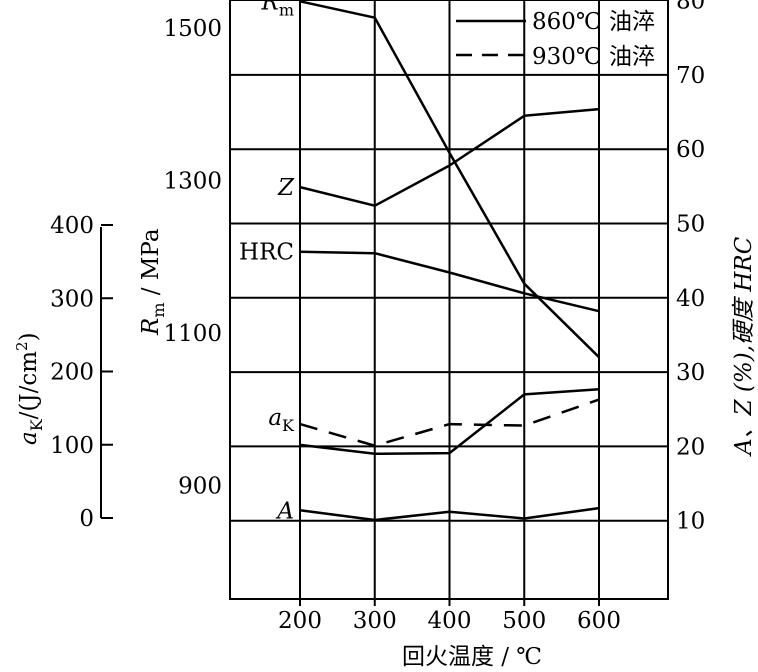 Image resolution: width=758 pixels, height=672 pixels. What do you see at coordinates (524, 621) in the screenshot?
I see `x-tick-label: 500` at bounding box center [524, 621].